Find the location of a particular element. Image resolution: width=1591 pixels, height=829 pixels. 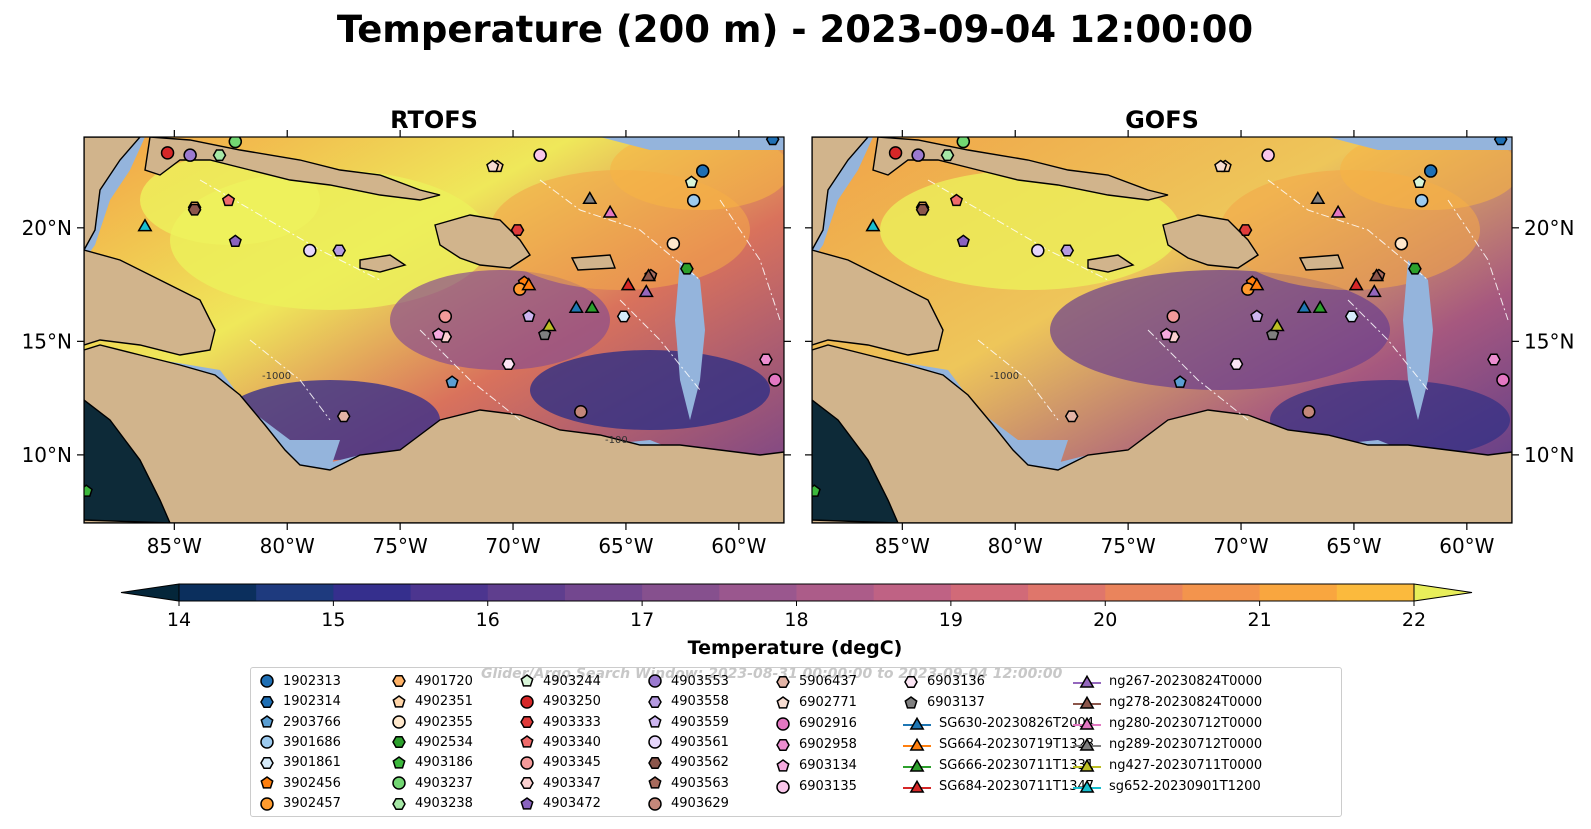

legend-item: 5906437 is located at coordinates (839, 681).